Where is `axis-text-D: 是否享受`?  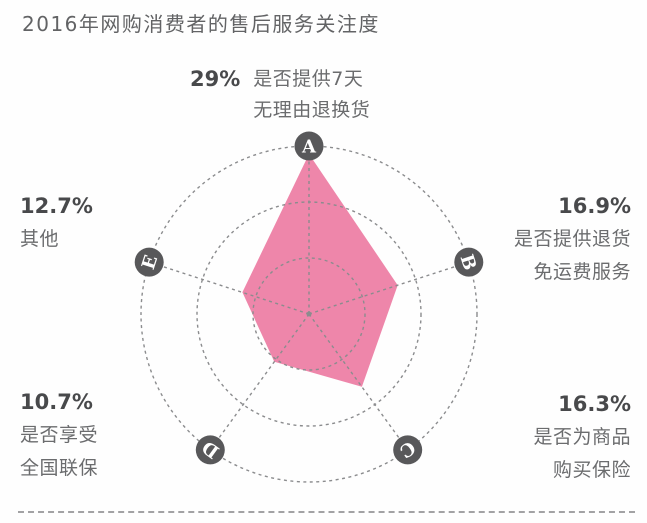 axis-text-D: 是否享受 is located at coordinates (59, 435).